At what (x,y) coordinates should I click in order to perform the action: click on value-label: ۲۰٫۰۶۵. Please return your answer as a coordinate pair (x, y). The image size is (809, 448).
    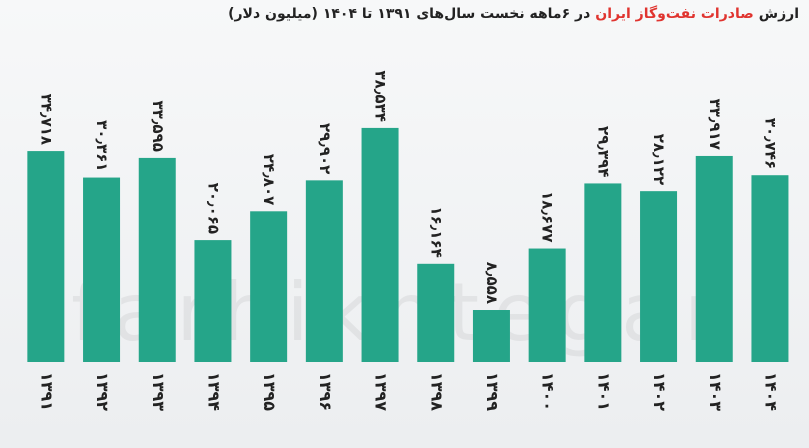
    Looking at the image, I should click on (213, 208).